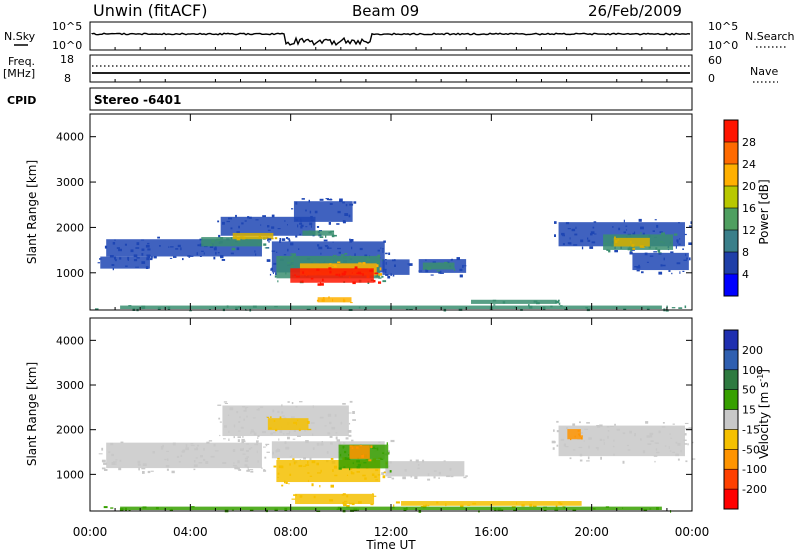  What do you see at coordinates (32, 414) in the screenshot?
I see `velocity-ylabel: Slant Range [km]` at bounding box center [32, 414].